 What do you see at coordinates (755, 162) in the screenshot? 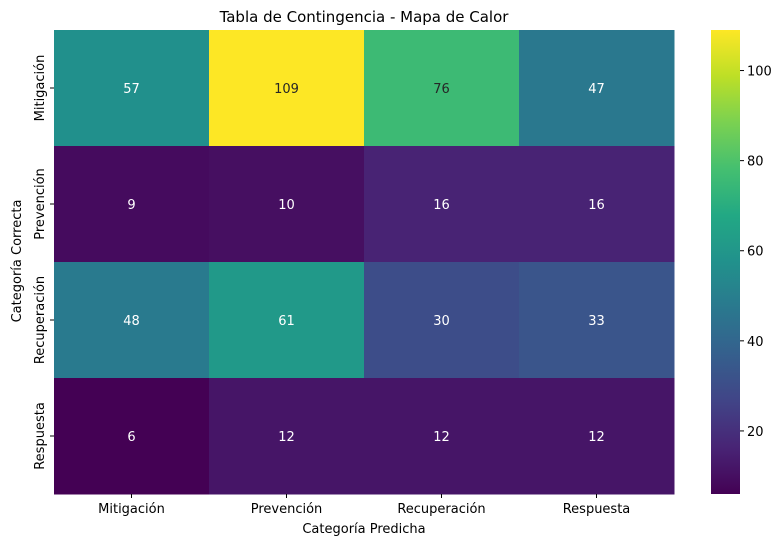
I see `colorbar-tick-label: 80` at bounding box center [755, 162].